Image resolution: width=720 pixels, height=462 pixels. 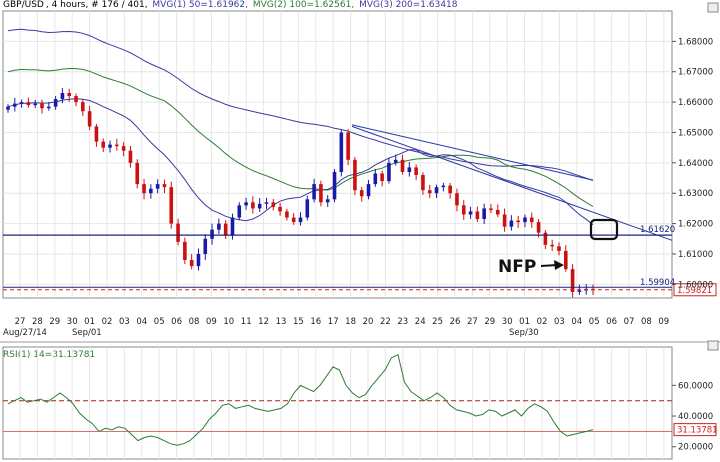 What do you see at coordinates (542, 322) in the screenshot?
I see `x-tick-label: 02` at bounding box center [542, 322].